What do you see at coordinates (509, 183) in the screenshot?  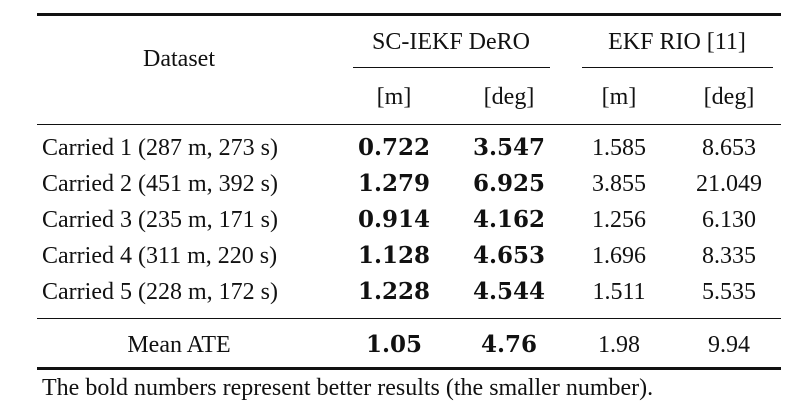 I see `table-cell: 6.925` at bounding box center [509, 183].